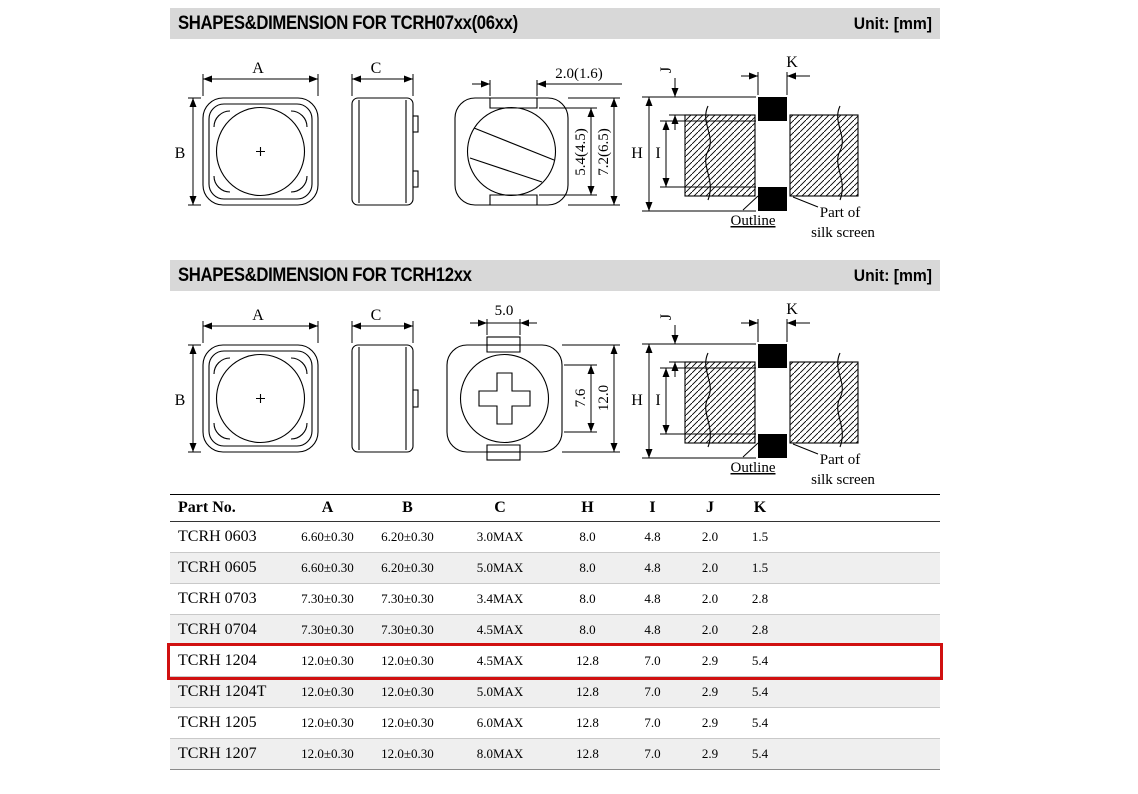  What do you see at coordinates (753, 468) in the screenshot?
I see `outline-label: Outline` at bounding box center [753, 468].